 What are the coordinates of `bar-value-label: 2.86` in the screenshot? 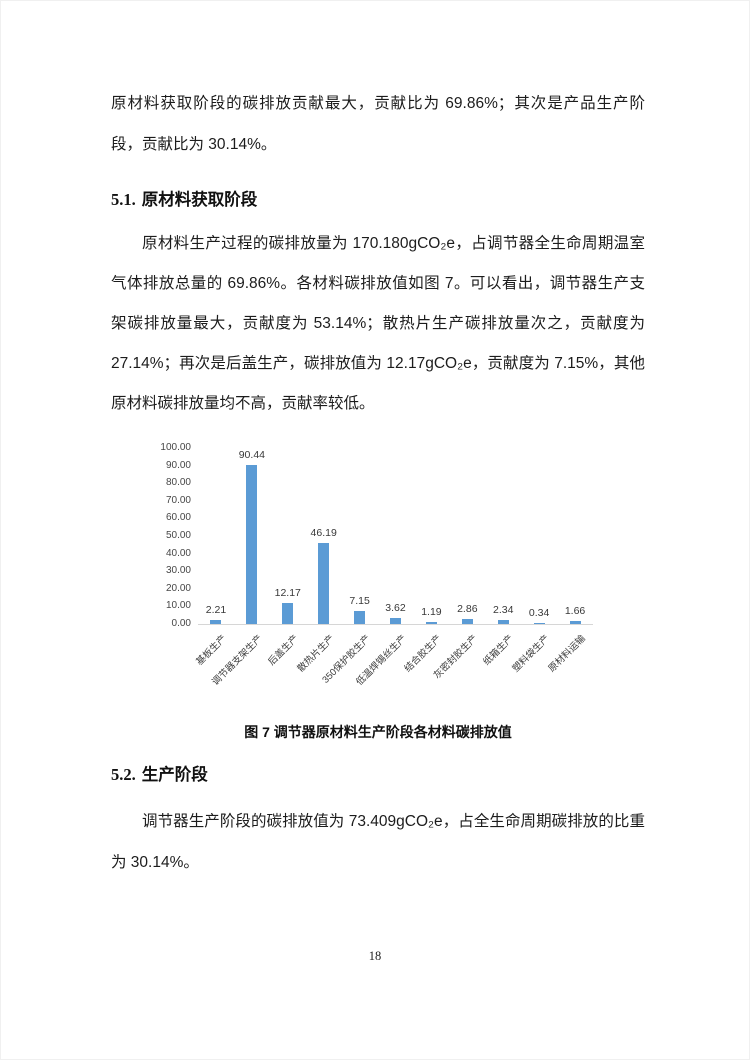 It's located at (467, 608).